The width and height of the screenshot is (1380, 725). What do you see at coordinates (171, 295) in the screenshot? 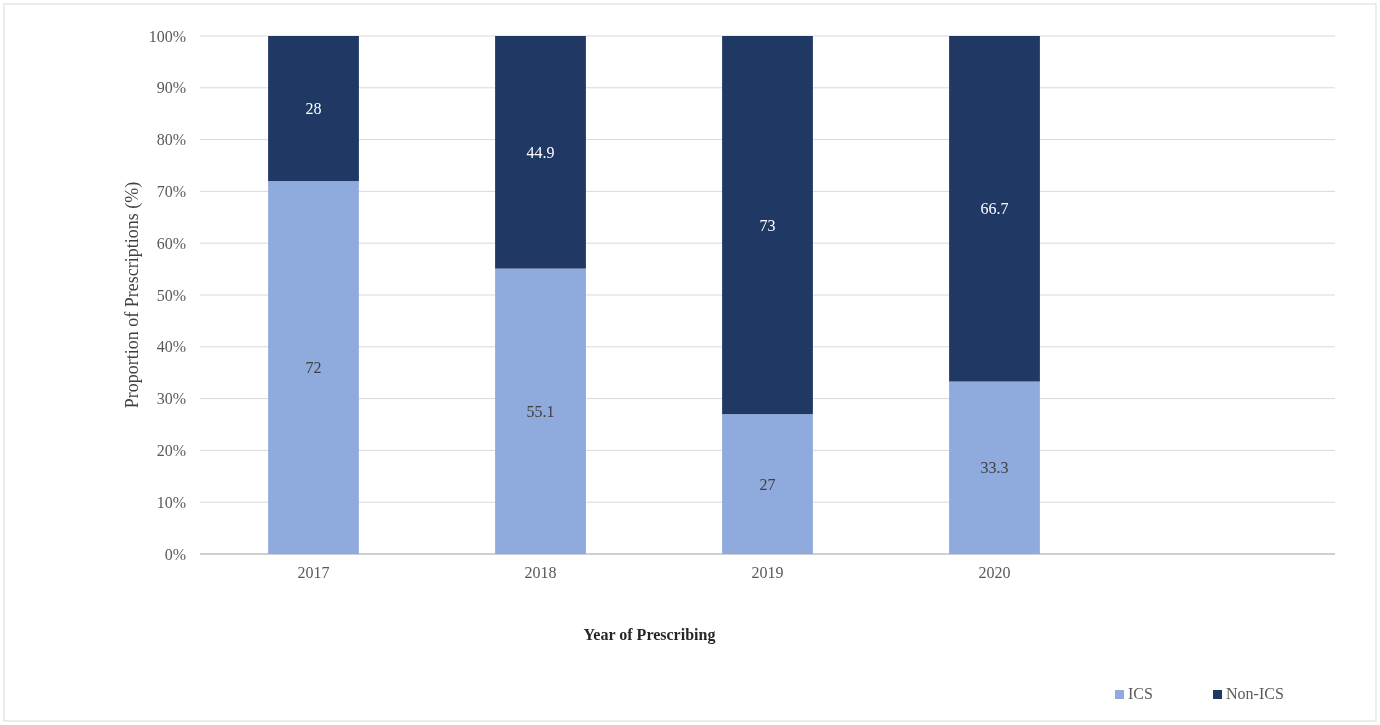
I see `y-tick-label: 50%` at bounding box center [171, 295].